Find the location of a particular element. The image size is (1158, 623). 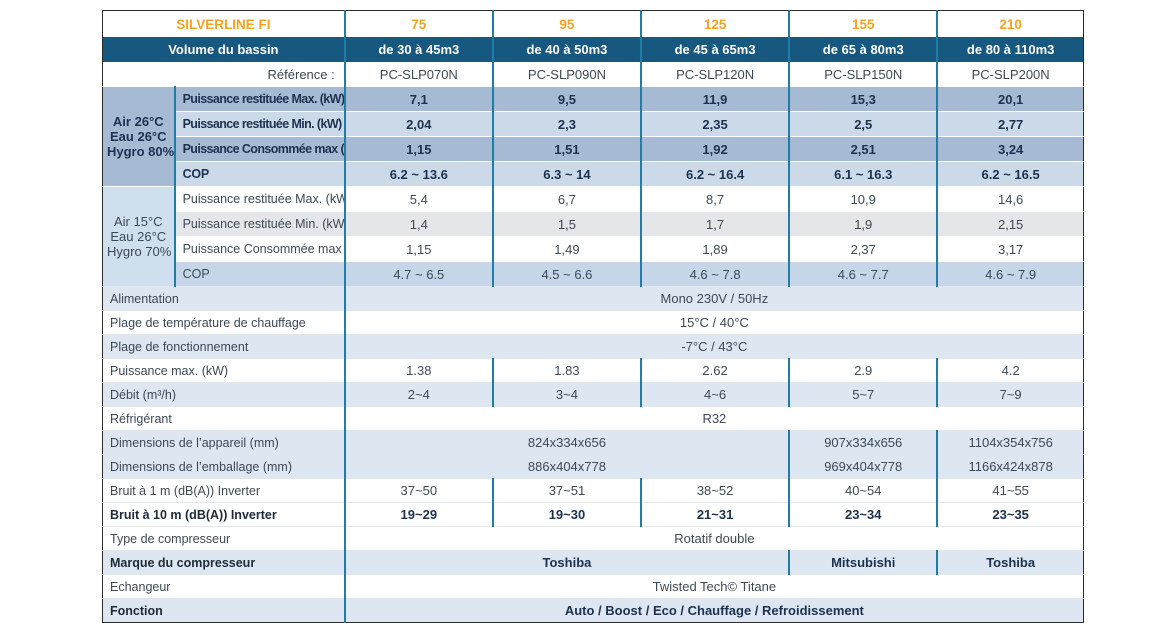

condition-line: Air 26°C is located at coordinates (138, 121).